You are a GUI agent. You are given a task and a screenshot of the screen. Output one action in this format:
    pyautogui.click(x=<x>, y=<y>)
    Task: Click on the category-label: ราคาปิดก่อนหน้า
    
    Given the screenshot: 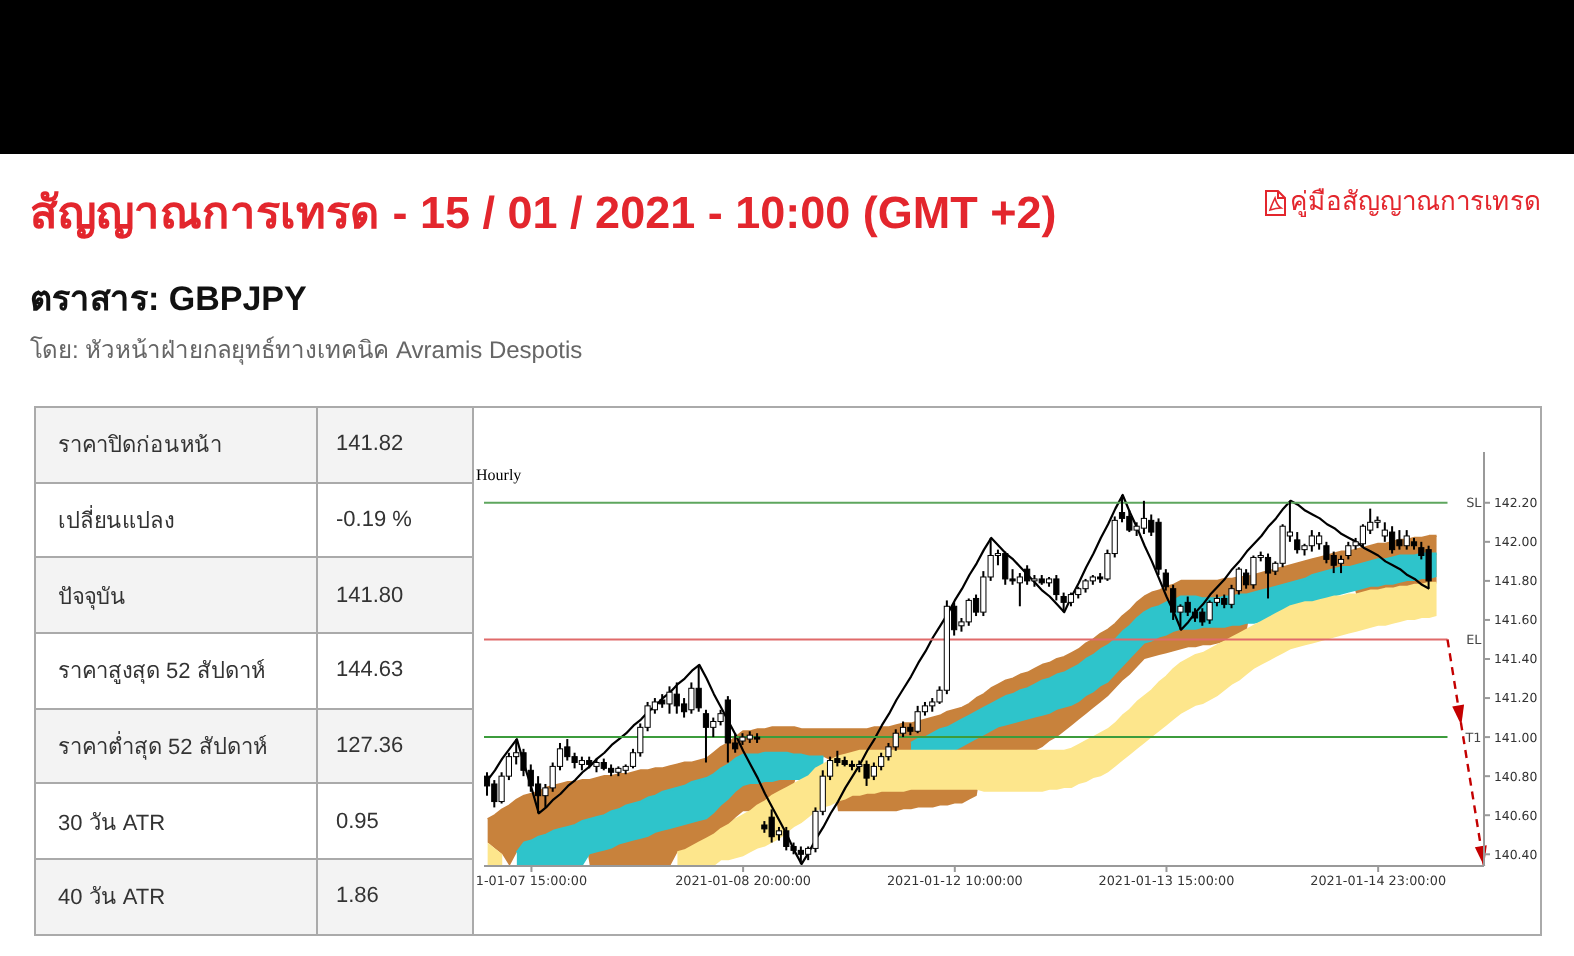 What is the action you would take?
    pyautogui.click(x=140, y=446)
    